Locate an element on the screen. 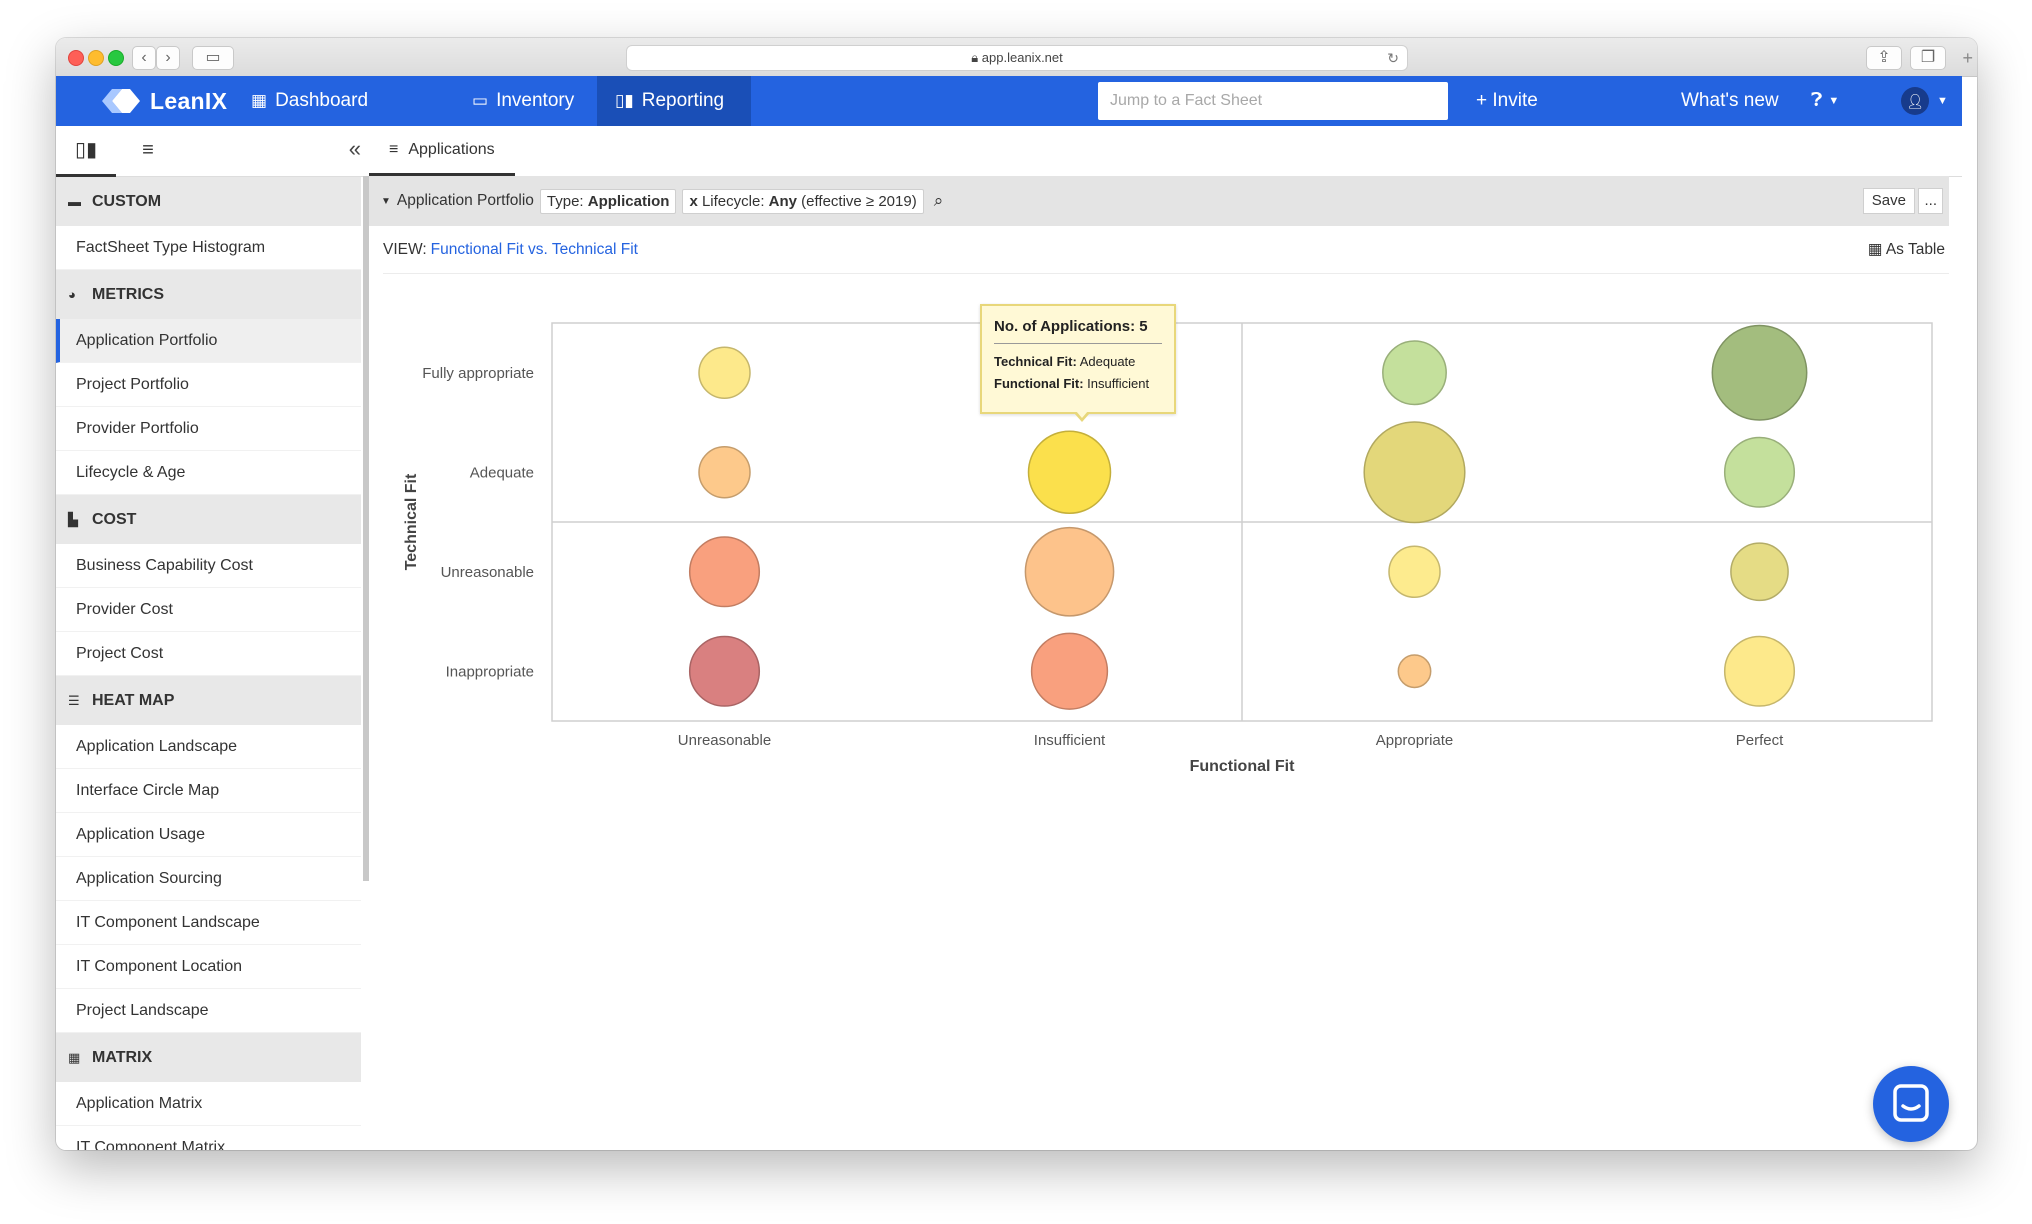 Image resolution: width=2032 pixels, height=1224 pixels. type-filter-chip: Type: Application is located at coordinates (608, 201).